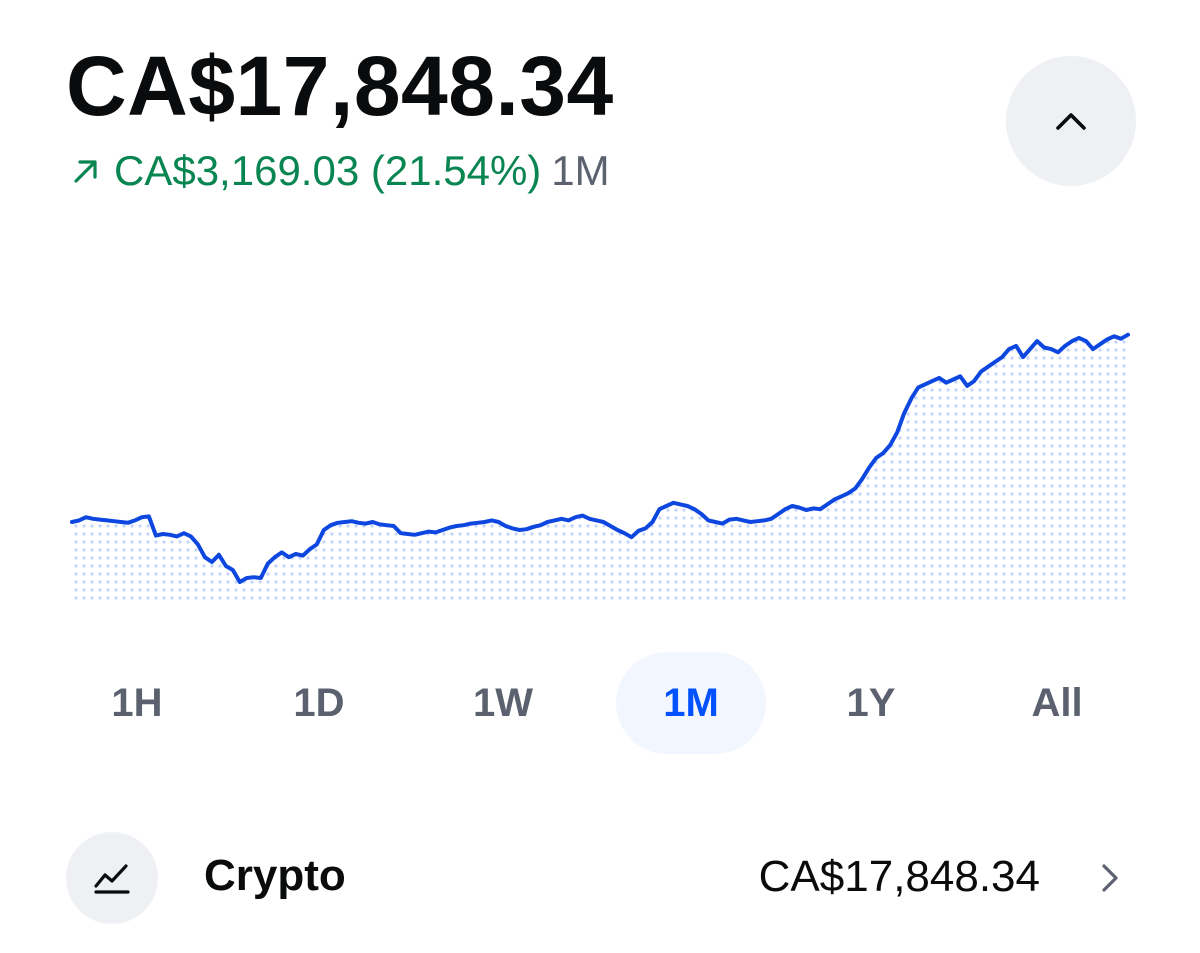 Image resolution: width=1200 pixels, height=953 pixels. What do you see at coordinates (328, 170) in the screenshot?
I see `change-amount: CA$3,169.03 (21.54%)` at bounding box center [328, 170].